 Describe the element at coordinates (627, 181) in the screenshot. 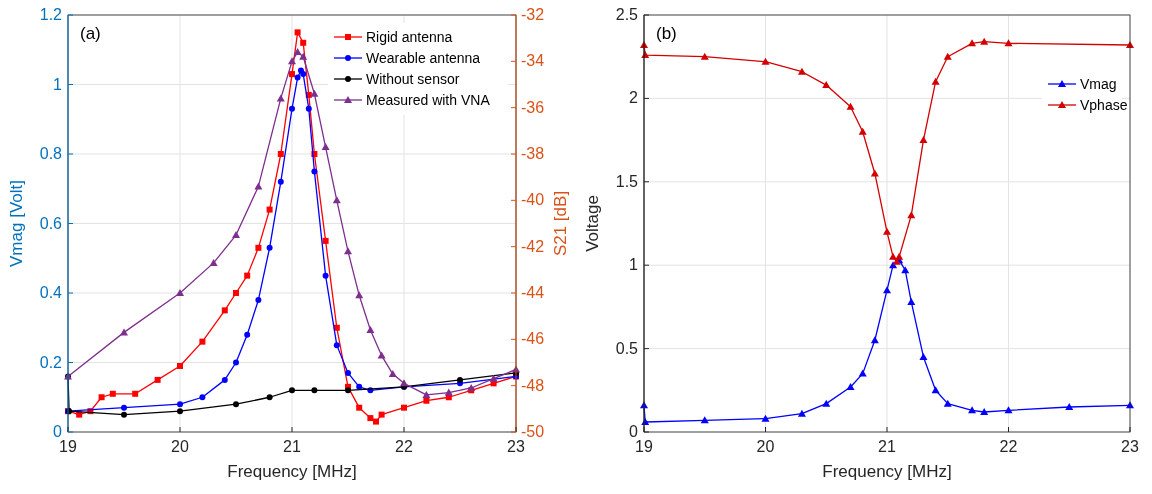

I see `y-tick-label: 1.5` at that location.